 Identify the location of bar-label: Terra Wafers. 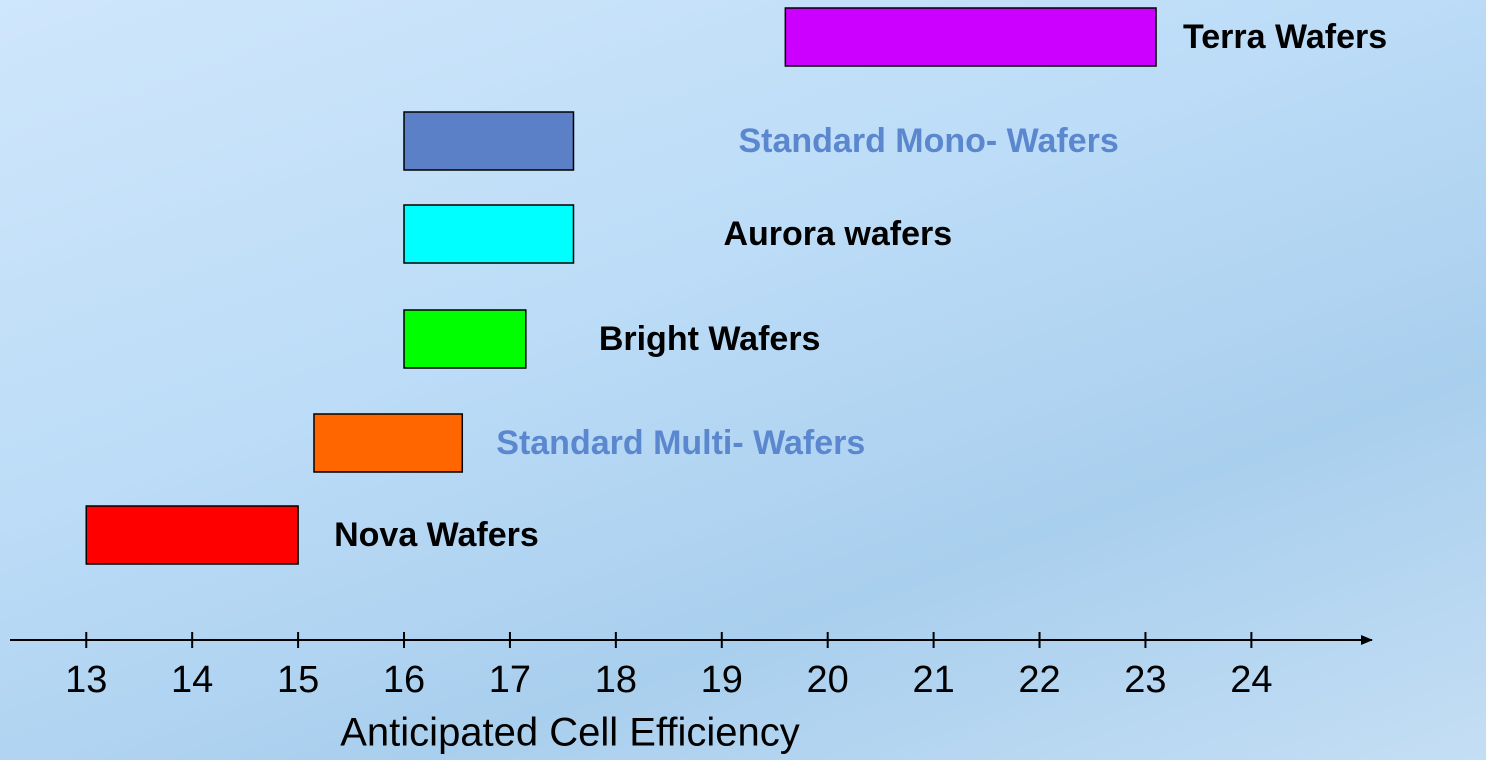
(1285, 37).